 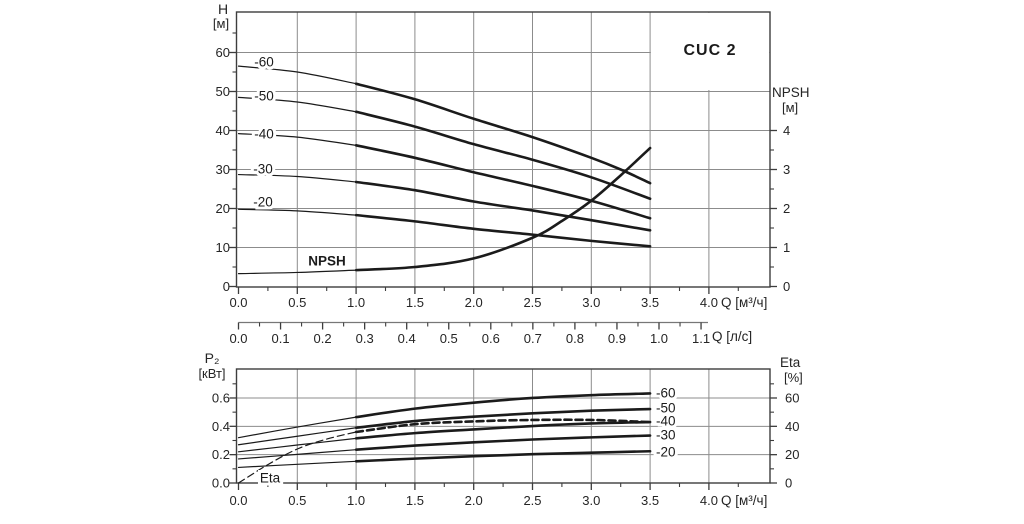 I want to click on curve-labels: -60 -50 -40 -30 -20 NPSH, so click(x=299, y=162).